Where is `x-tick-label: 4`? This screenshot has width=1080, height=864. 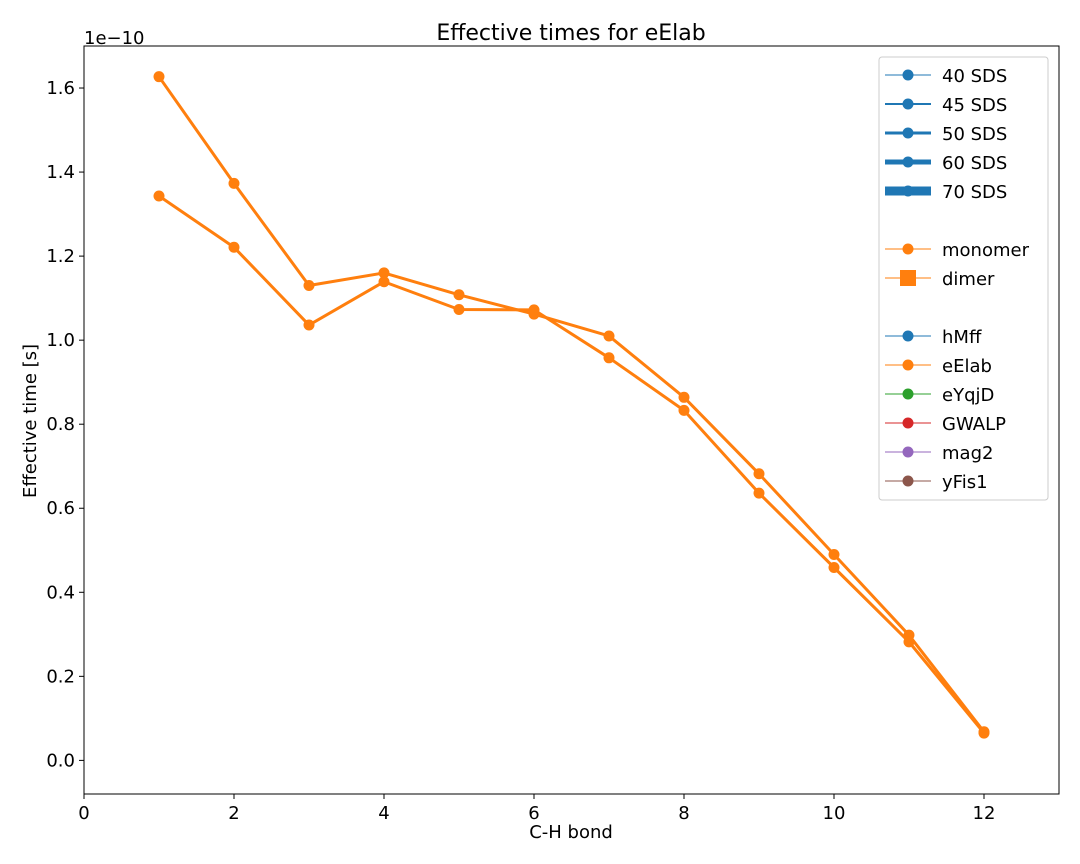 x-tick-label: 4 is located at coordinates (383, 813).